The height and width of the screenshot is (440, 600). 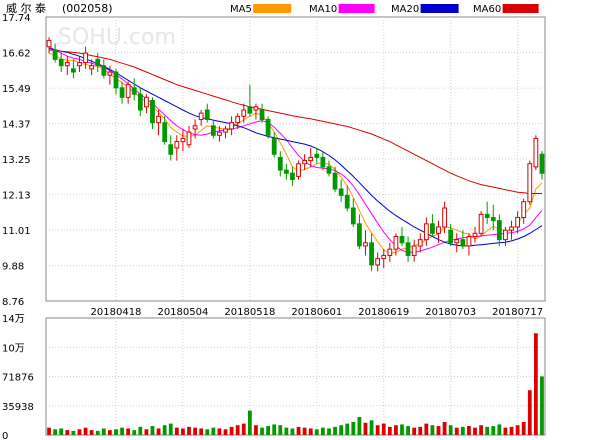 I want to click on date-tick-label: 20180518, so click(x=249, y=312).